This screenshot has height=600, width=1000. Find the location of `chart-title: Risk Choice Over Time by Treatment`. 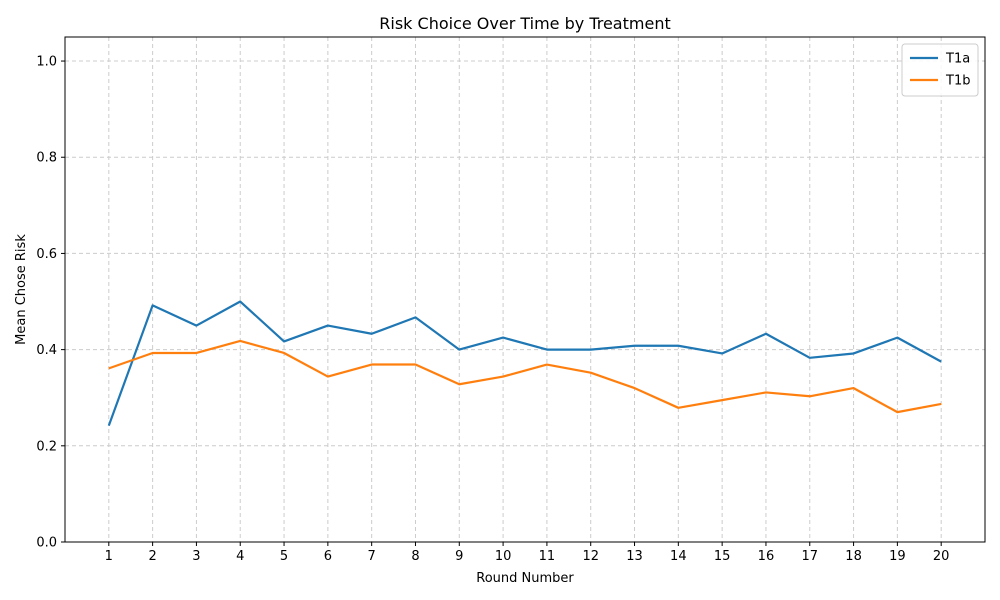

chart-title: Risk Choice Over Time by Treatment is located at coordinates (524, 23).